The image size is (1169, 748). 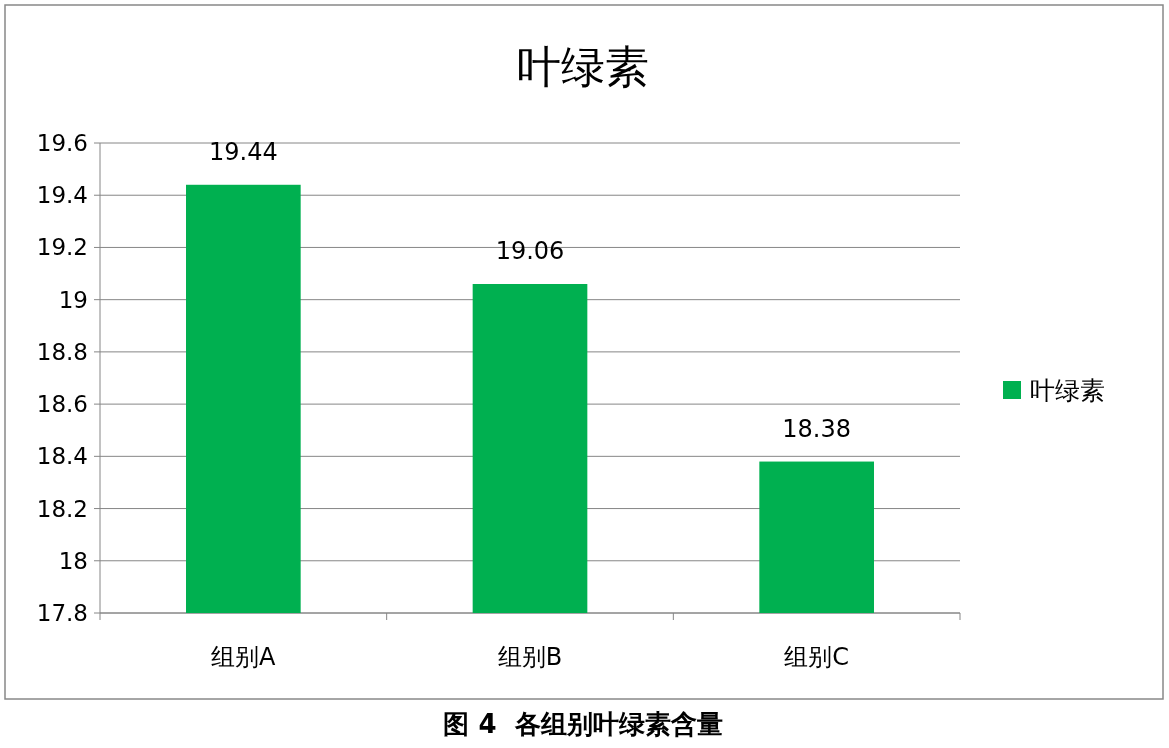 What do you see at coordinates (62, 456) in the screenshot?
I see `y-tick-label: 18.4` at bounding box center [62, 456].